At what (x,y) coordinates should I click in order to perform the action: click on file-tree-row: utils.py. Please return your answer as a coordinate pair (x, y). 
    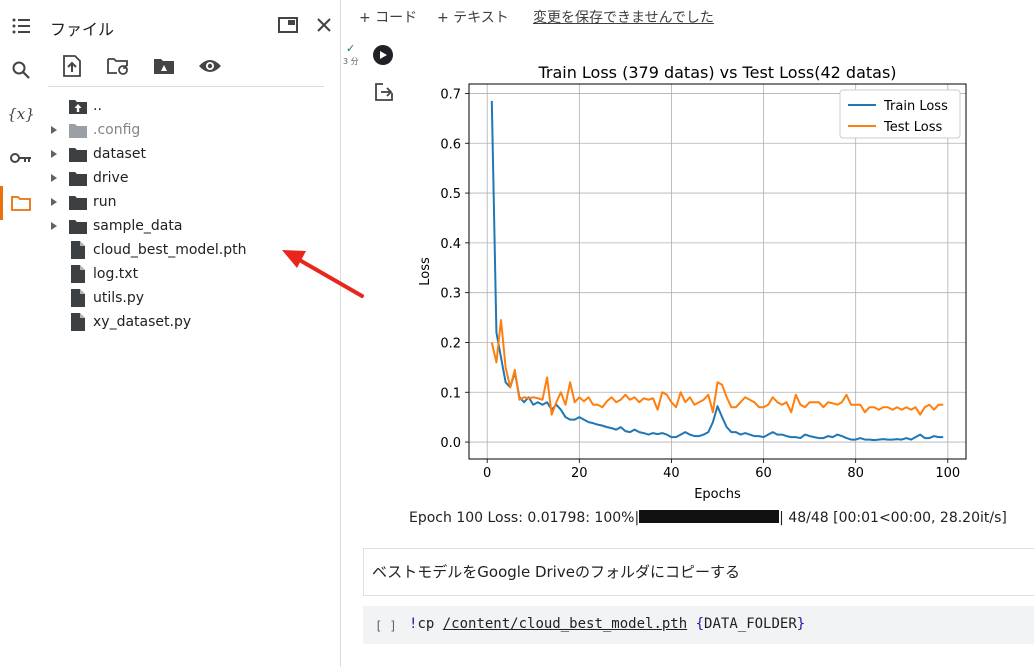
    Looking at the image, I should click on (191, 298).